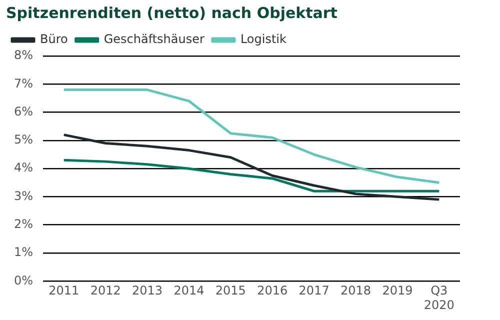 The width and height of the screenshot is (500, 320). I want to click on y-tick-label: 6%, so click(24, 111).